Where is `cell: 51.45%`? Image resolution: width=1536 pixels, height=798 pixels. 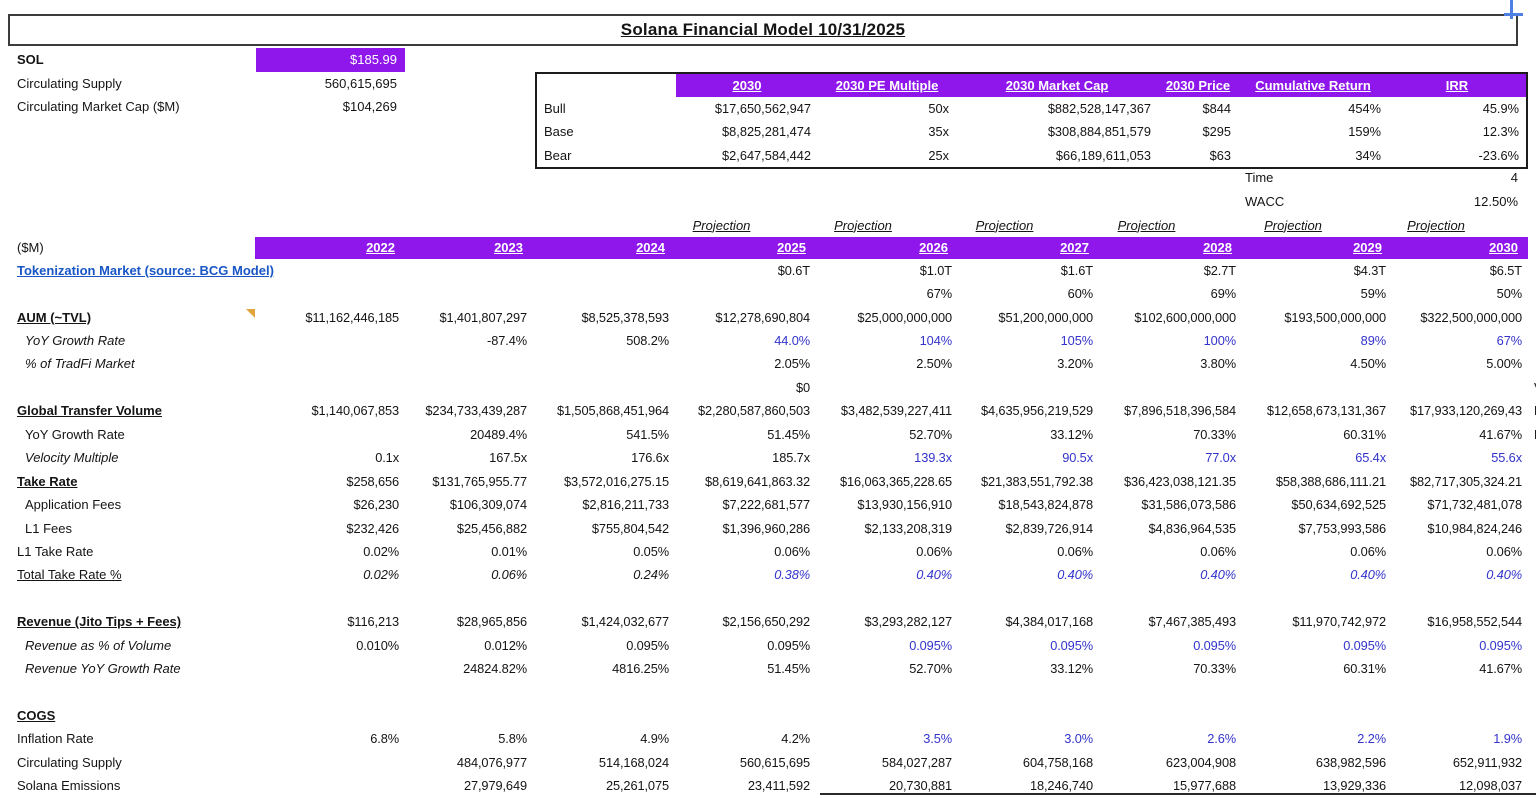 cell: 51.45% is located at coordinates (788, 434).